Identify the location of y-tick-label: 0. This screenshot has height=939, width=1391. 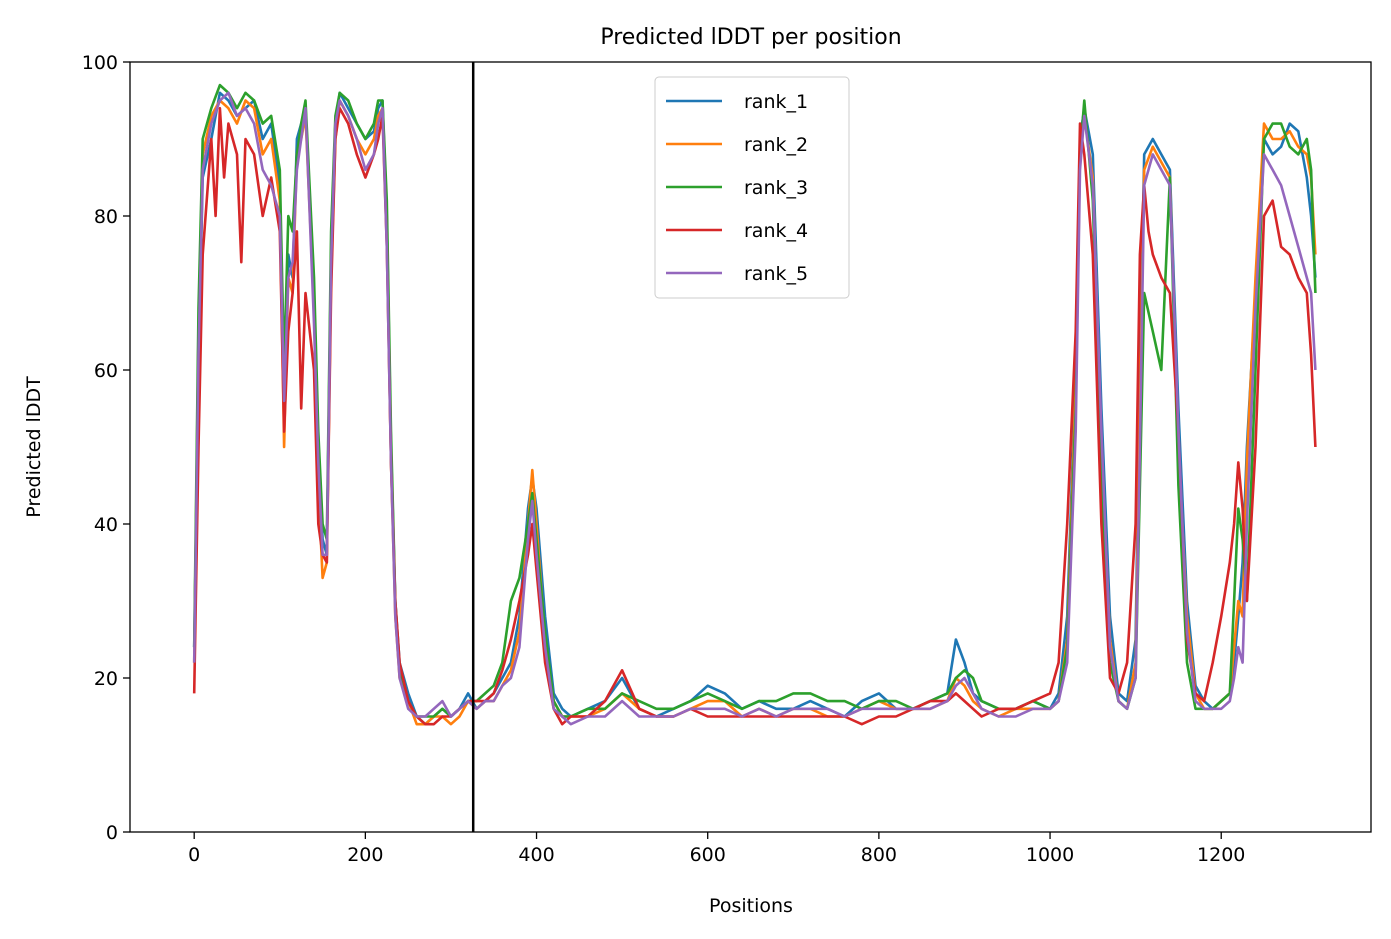
(112, 833).